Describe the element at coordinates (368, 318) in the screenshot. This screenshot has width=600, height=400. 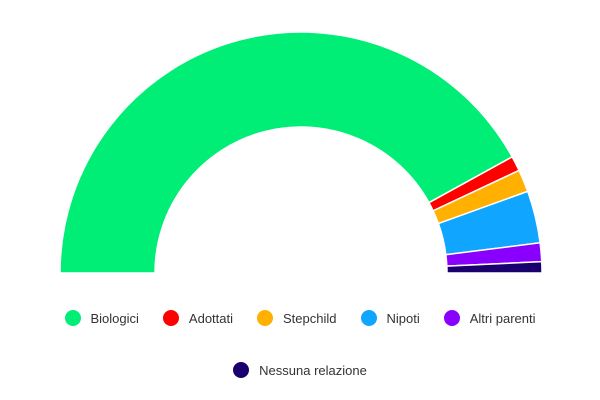
I see `legend-dot-nipoti` at that location.